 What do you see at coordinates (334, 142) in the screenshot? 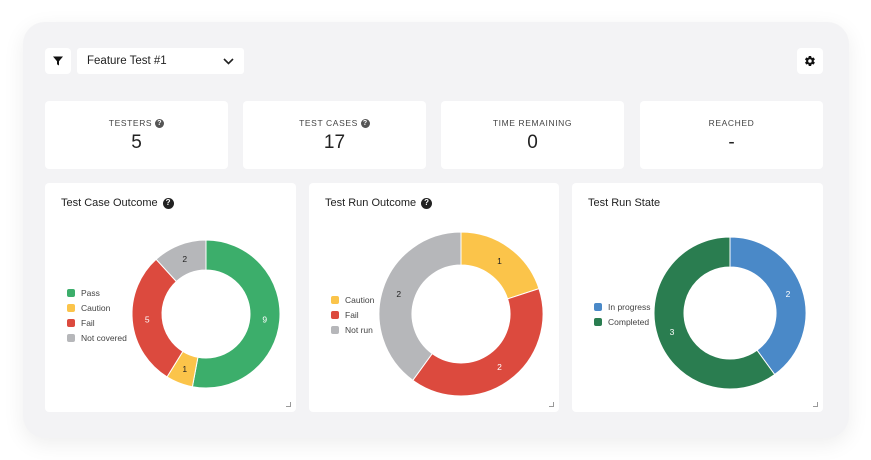
I see `stat-value: 17` at bounding box center [334, 142].